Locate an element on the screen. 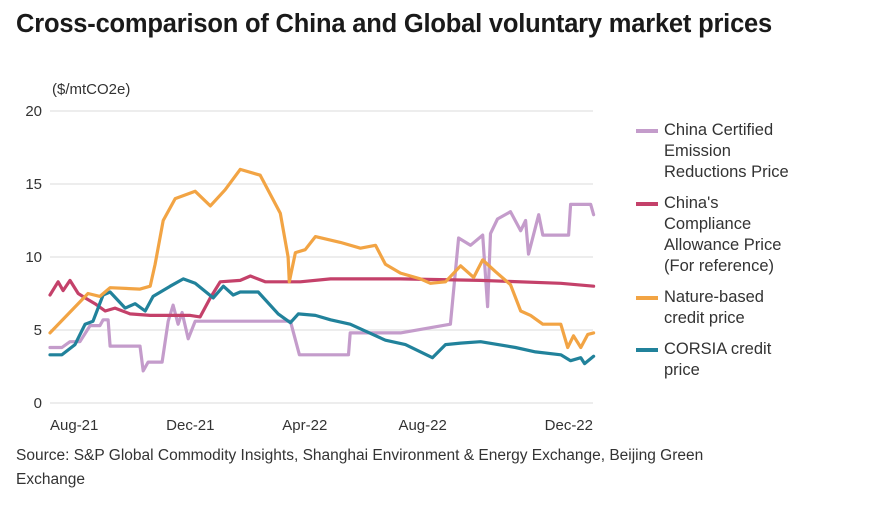  legend-item: Nature-based credit price is located at coordinates (756, 308).